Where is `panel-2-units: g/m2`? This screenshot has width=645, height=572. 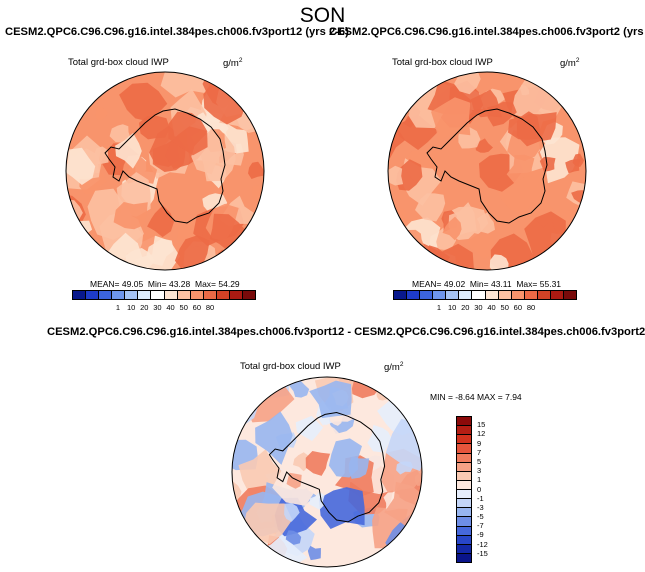
panel-2-units: g/m2 is located at coordinates (569, 63).